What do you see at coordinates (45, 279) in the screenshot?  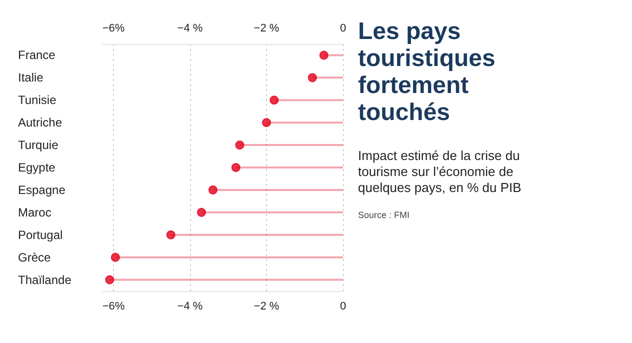 I see `y-tick-label: Thaïlande` at bounding box center [45, 279].